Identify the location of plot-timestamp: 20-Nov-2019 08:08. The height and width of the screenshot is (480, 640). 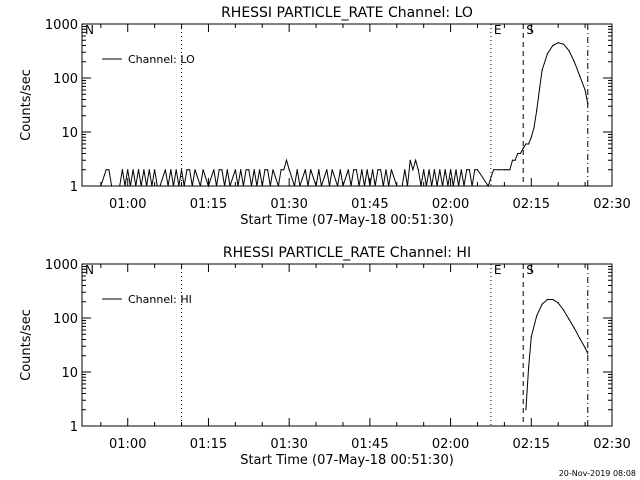
(597, 473).